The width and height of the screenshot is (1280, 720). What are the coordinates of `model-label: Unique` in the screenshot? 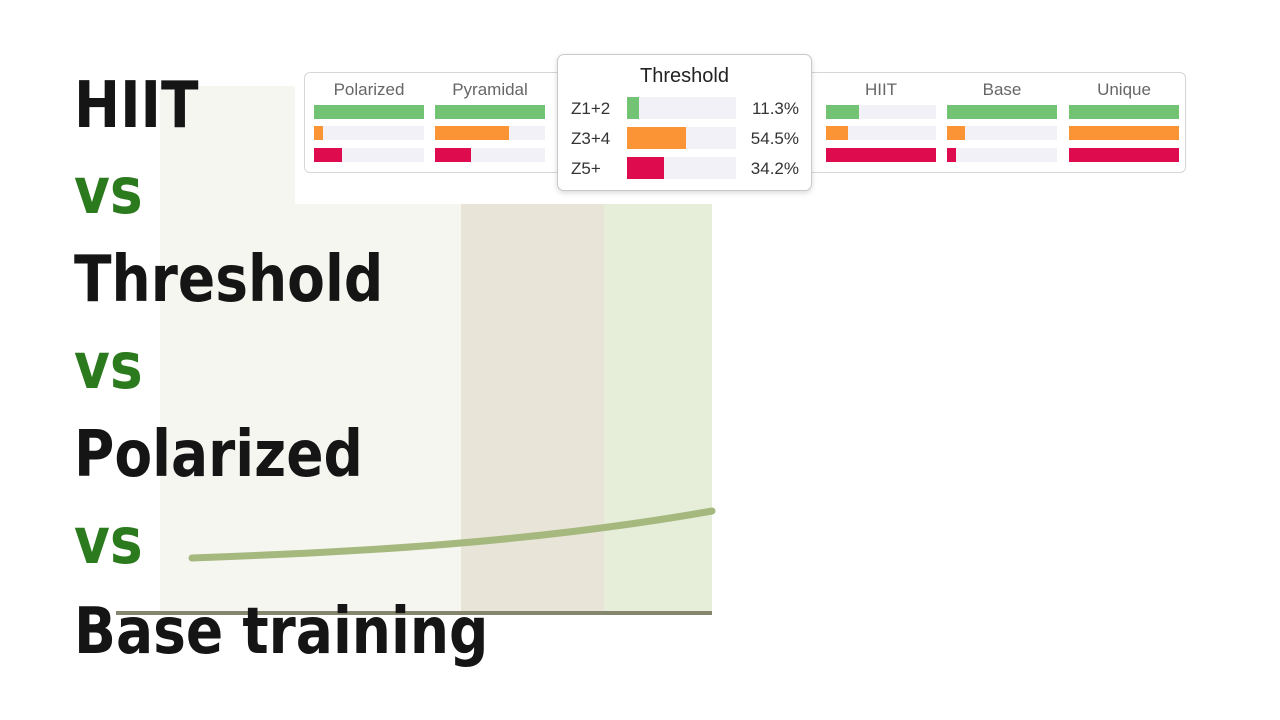 It's located at (1124, 89).